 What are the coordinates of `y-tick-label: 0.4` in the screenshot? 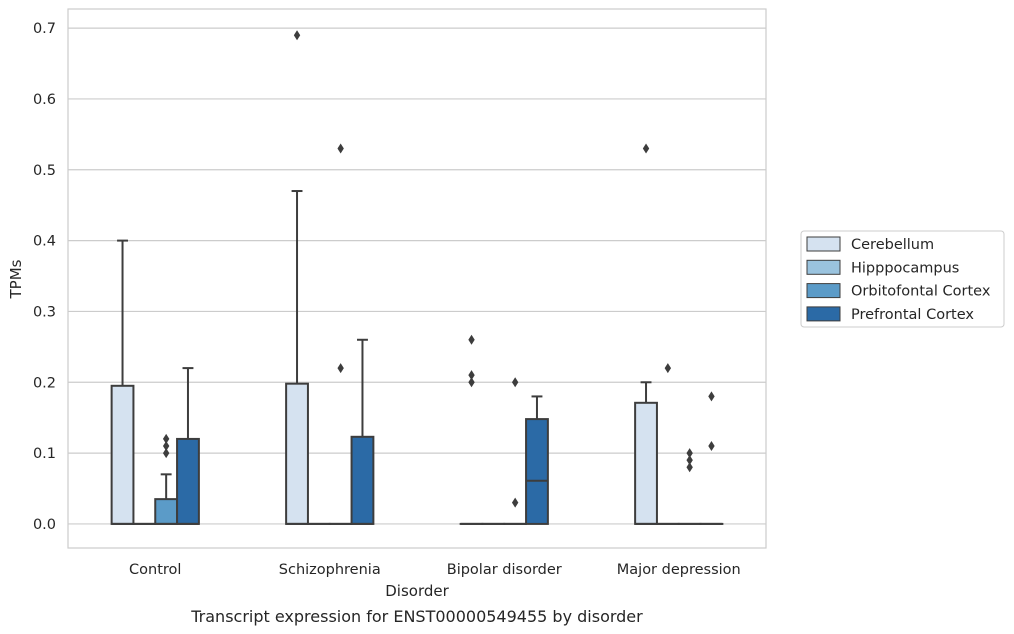 It's located at (44, 242).